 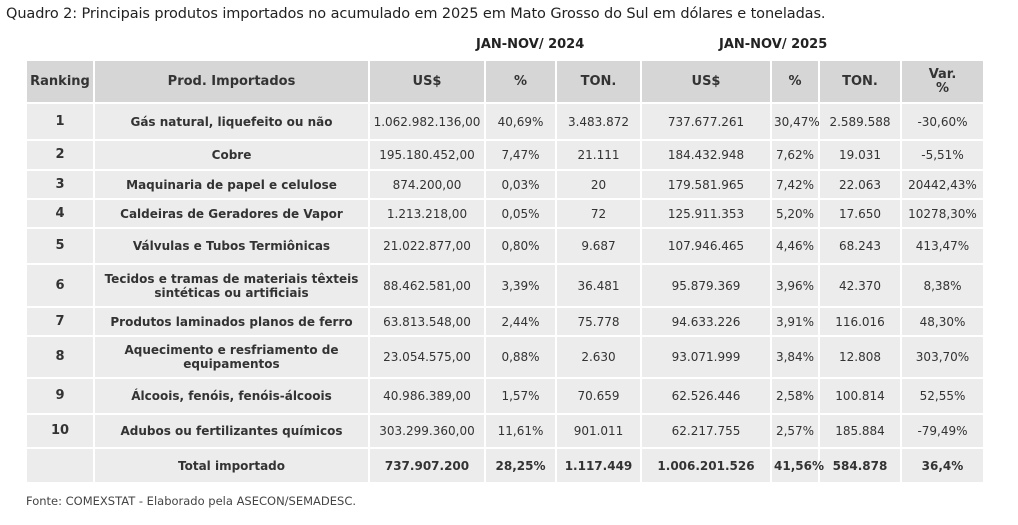 I want to click on cell: 737.907.200, so click(x=427, y=465).